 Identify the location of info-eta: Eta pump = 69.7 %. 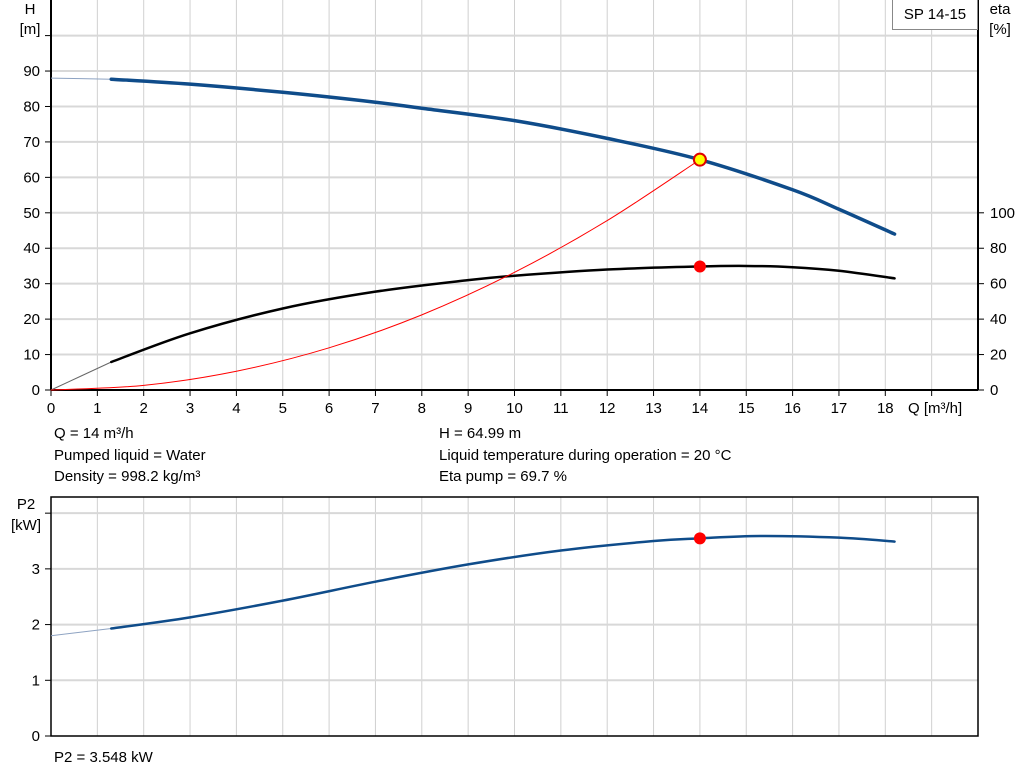
(503, 476).